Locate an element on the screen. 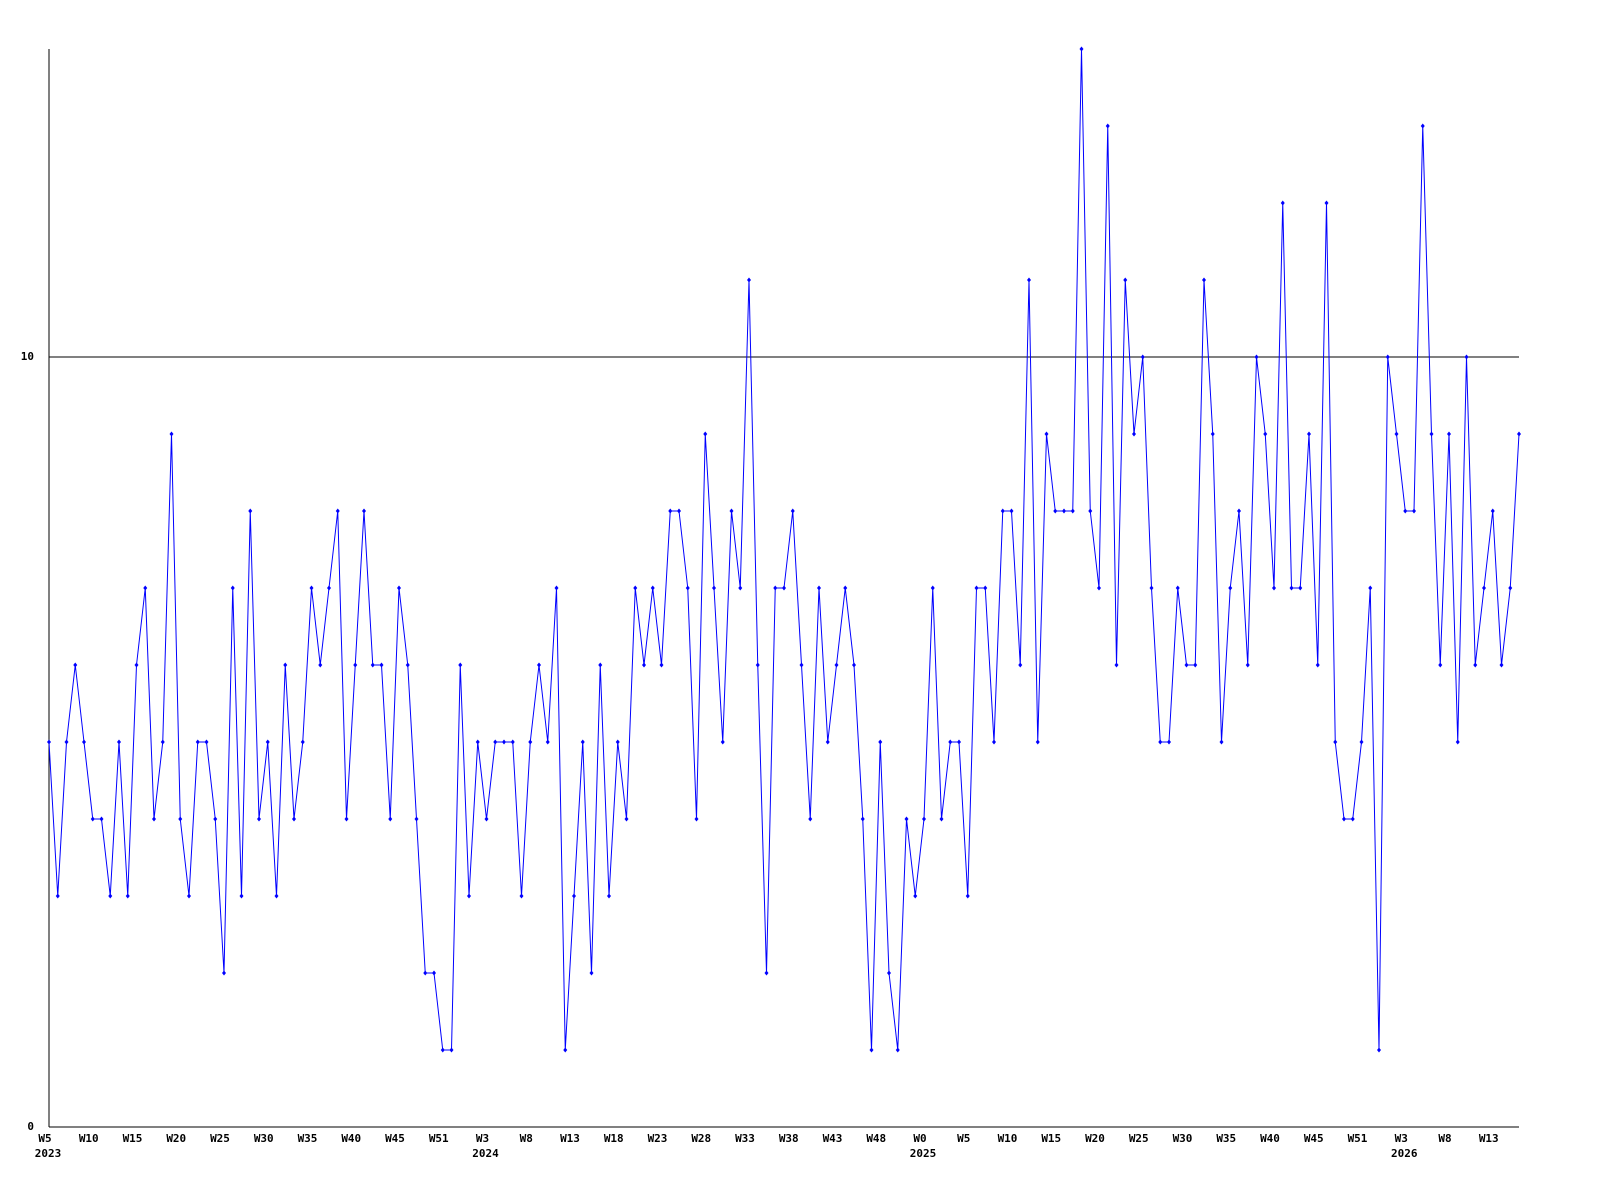  x-tick-label: W35 is located at coordinates (308, 1138).